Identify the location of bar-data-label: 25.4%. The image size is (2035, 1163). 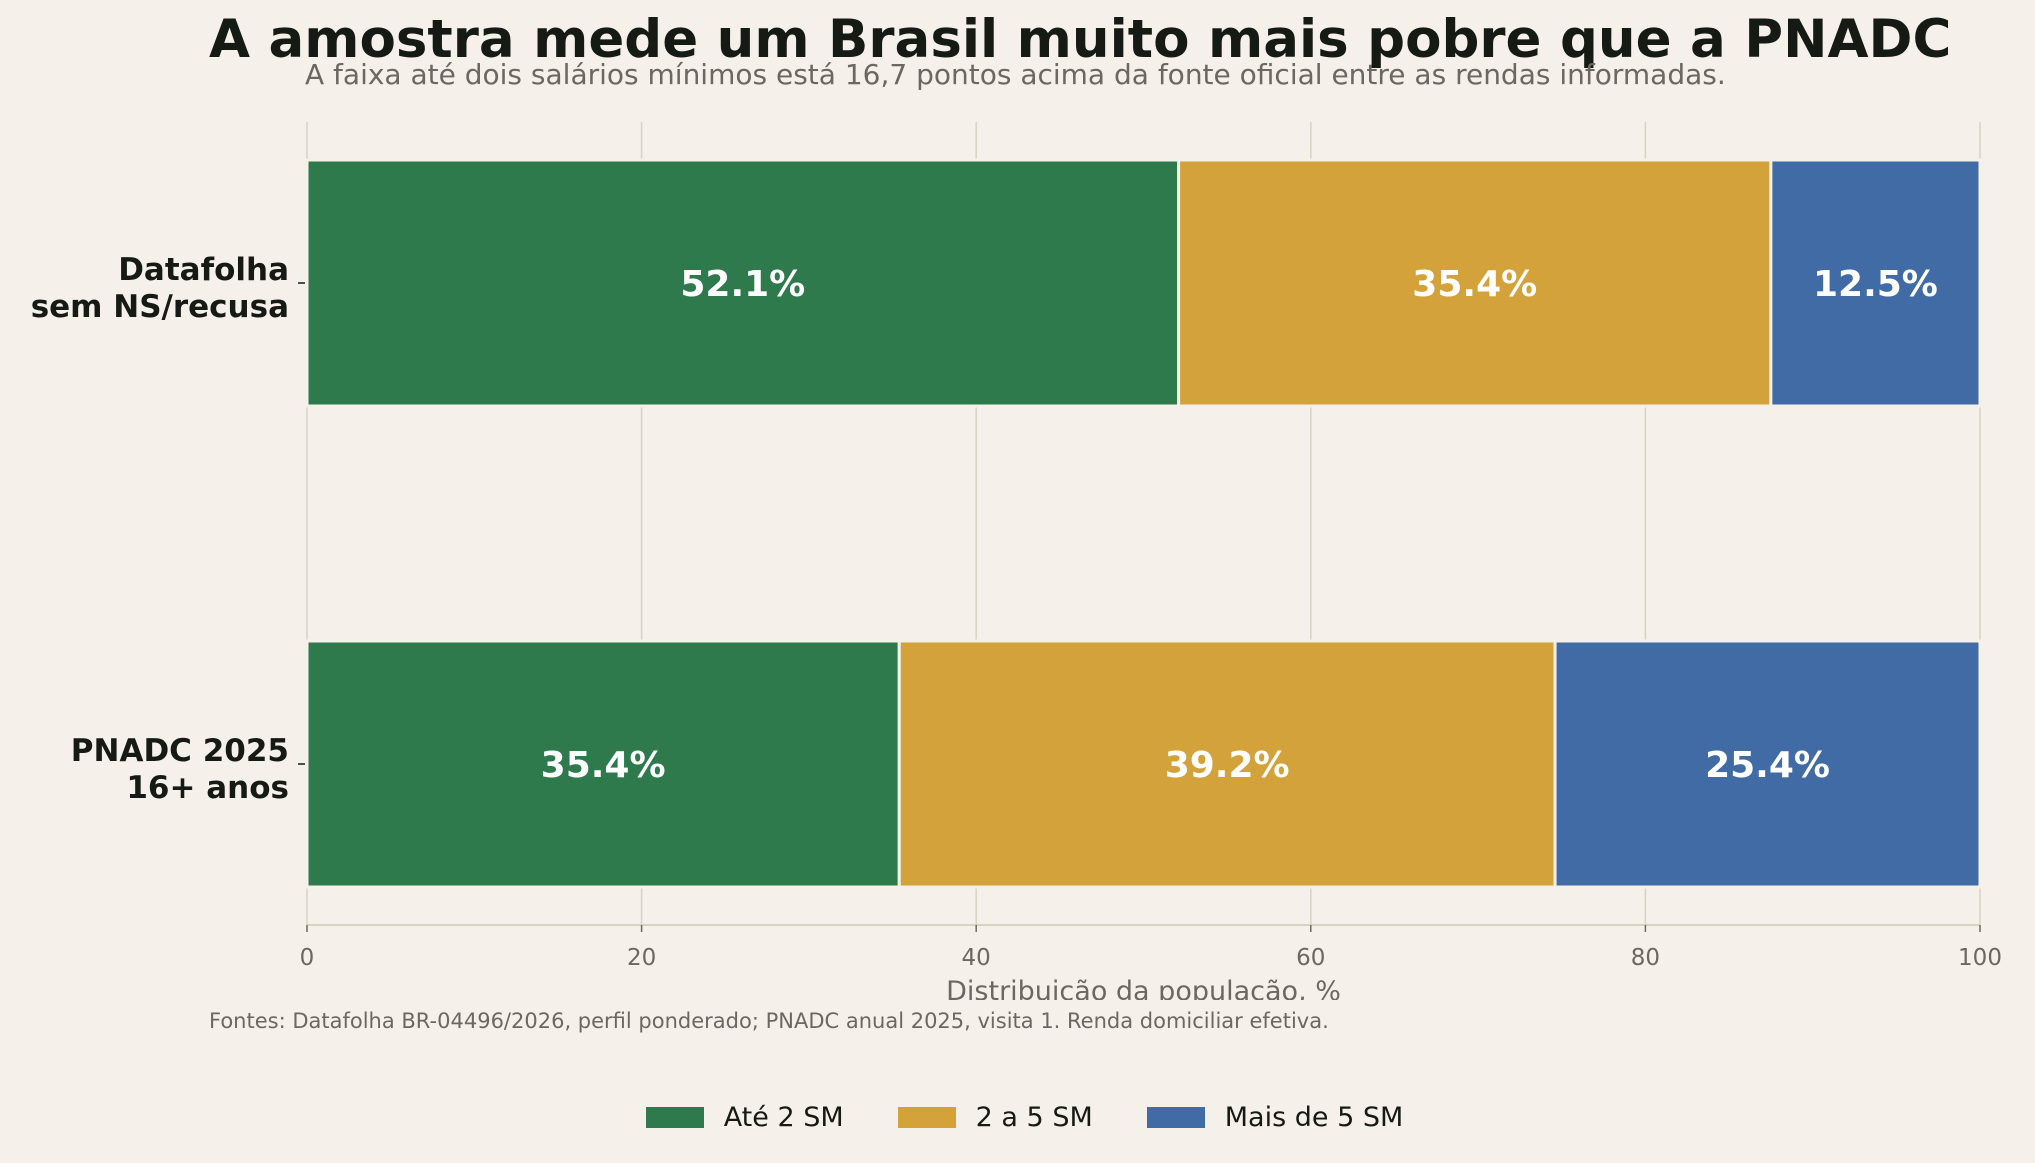
(1767, 765).